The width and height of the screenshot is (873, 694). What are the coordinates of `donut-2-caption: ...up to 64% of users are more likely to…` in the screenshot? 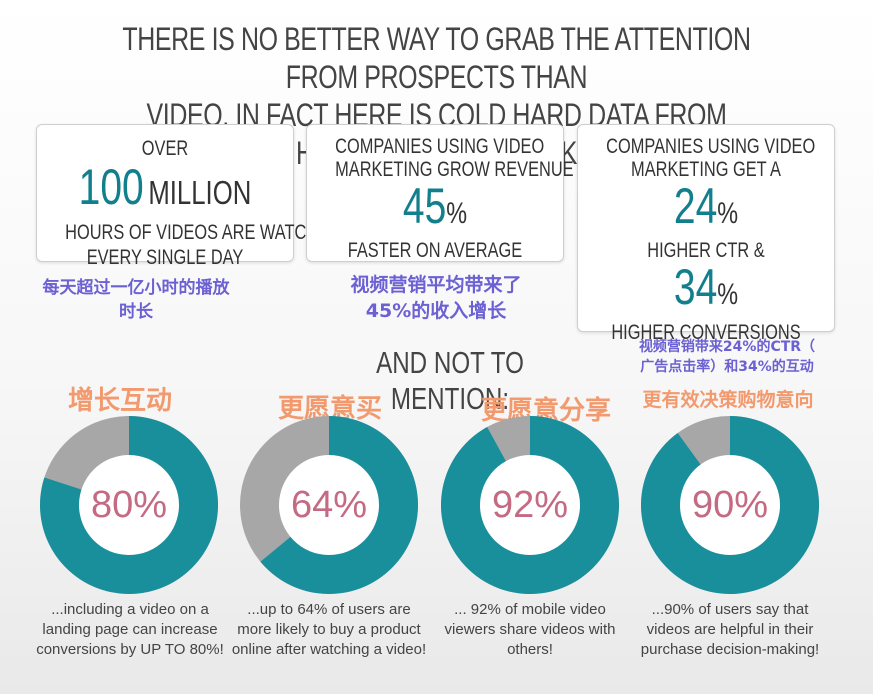 It's located at (329, 629).